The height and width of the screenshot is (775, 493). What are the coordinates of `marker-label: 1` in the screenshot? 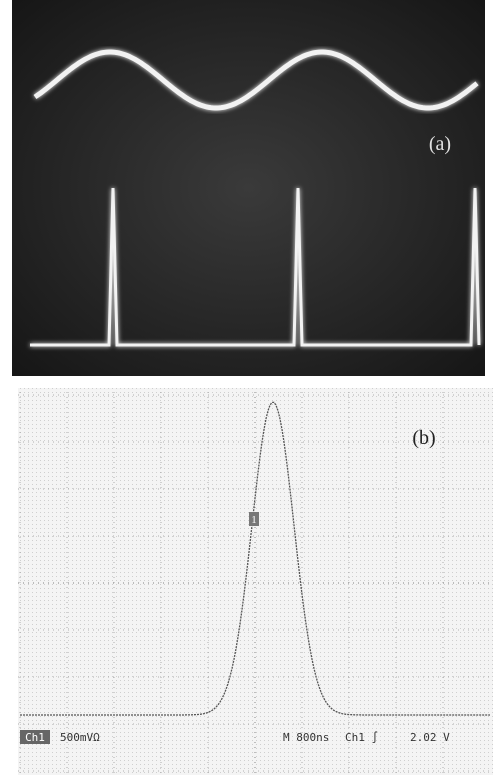 It's located at (254, 520).